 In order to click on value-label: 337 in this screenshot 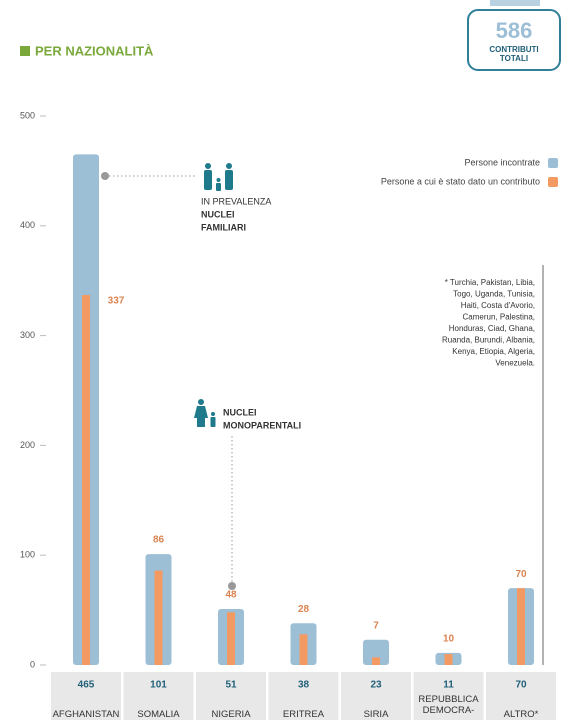, I will do `click(116, 301)`.